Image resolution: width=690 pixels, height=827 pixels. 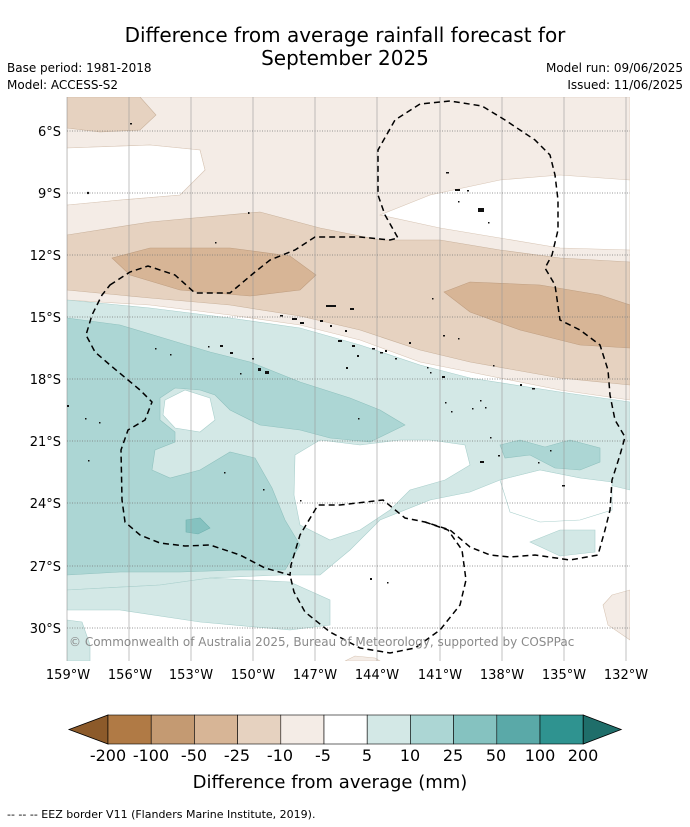 I want to click on colorbar-tick-label: -200, so click(x=108, y=755).